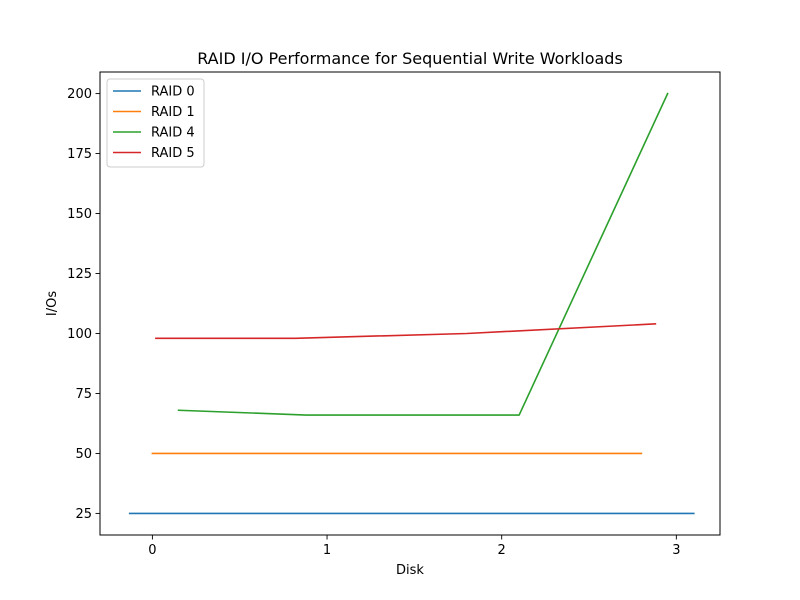 The image size is (800, 600). I want to click on y-tick-label: 25, so click(83, 514).